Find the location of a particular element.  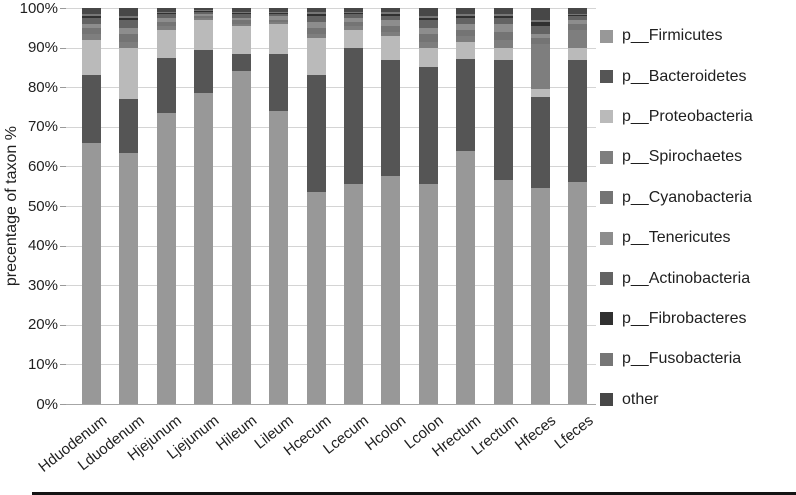

y-tick-label: 90% is located at coordinates (42, 48).